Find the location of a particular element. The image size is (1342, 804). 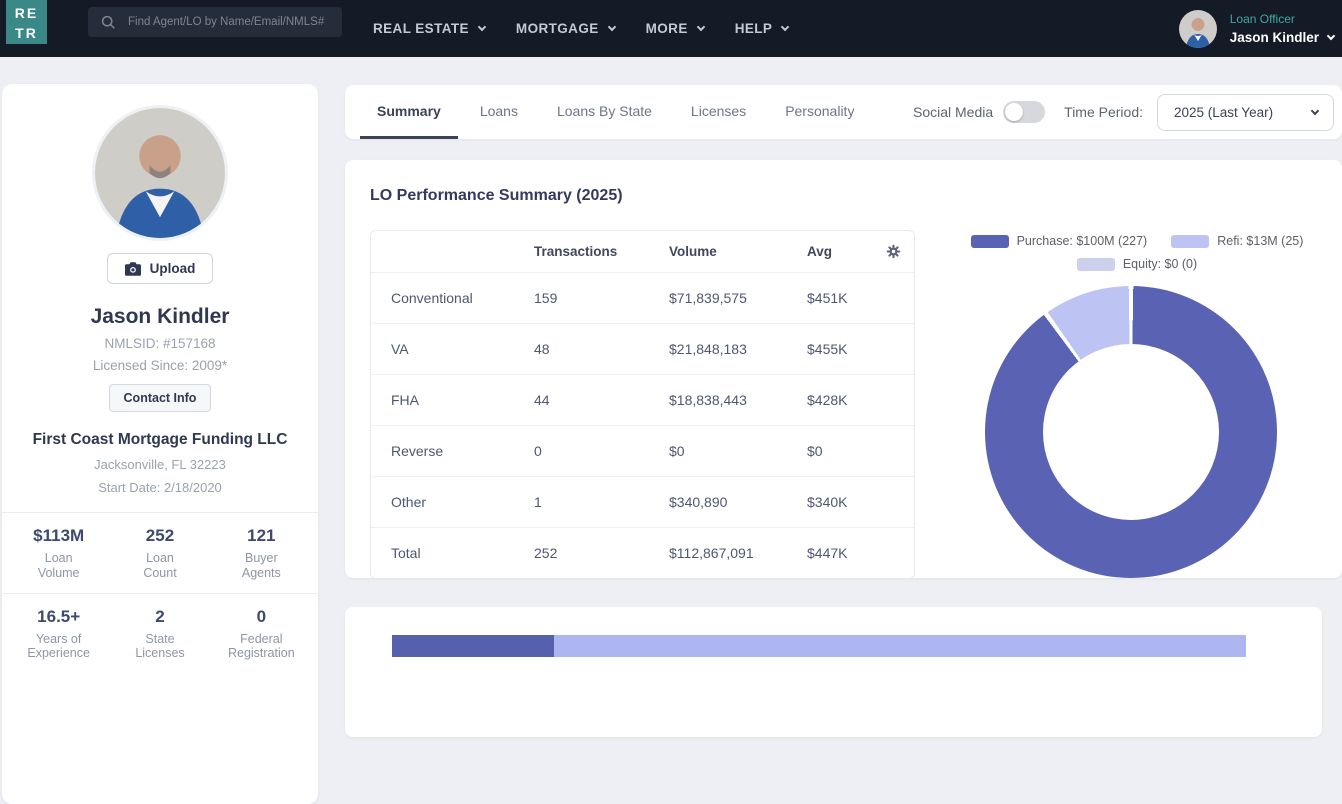

table-row: FHA 44 $18,838,443 $428K is located at coordinates (642, 399).